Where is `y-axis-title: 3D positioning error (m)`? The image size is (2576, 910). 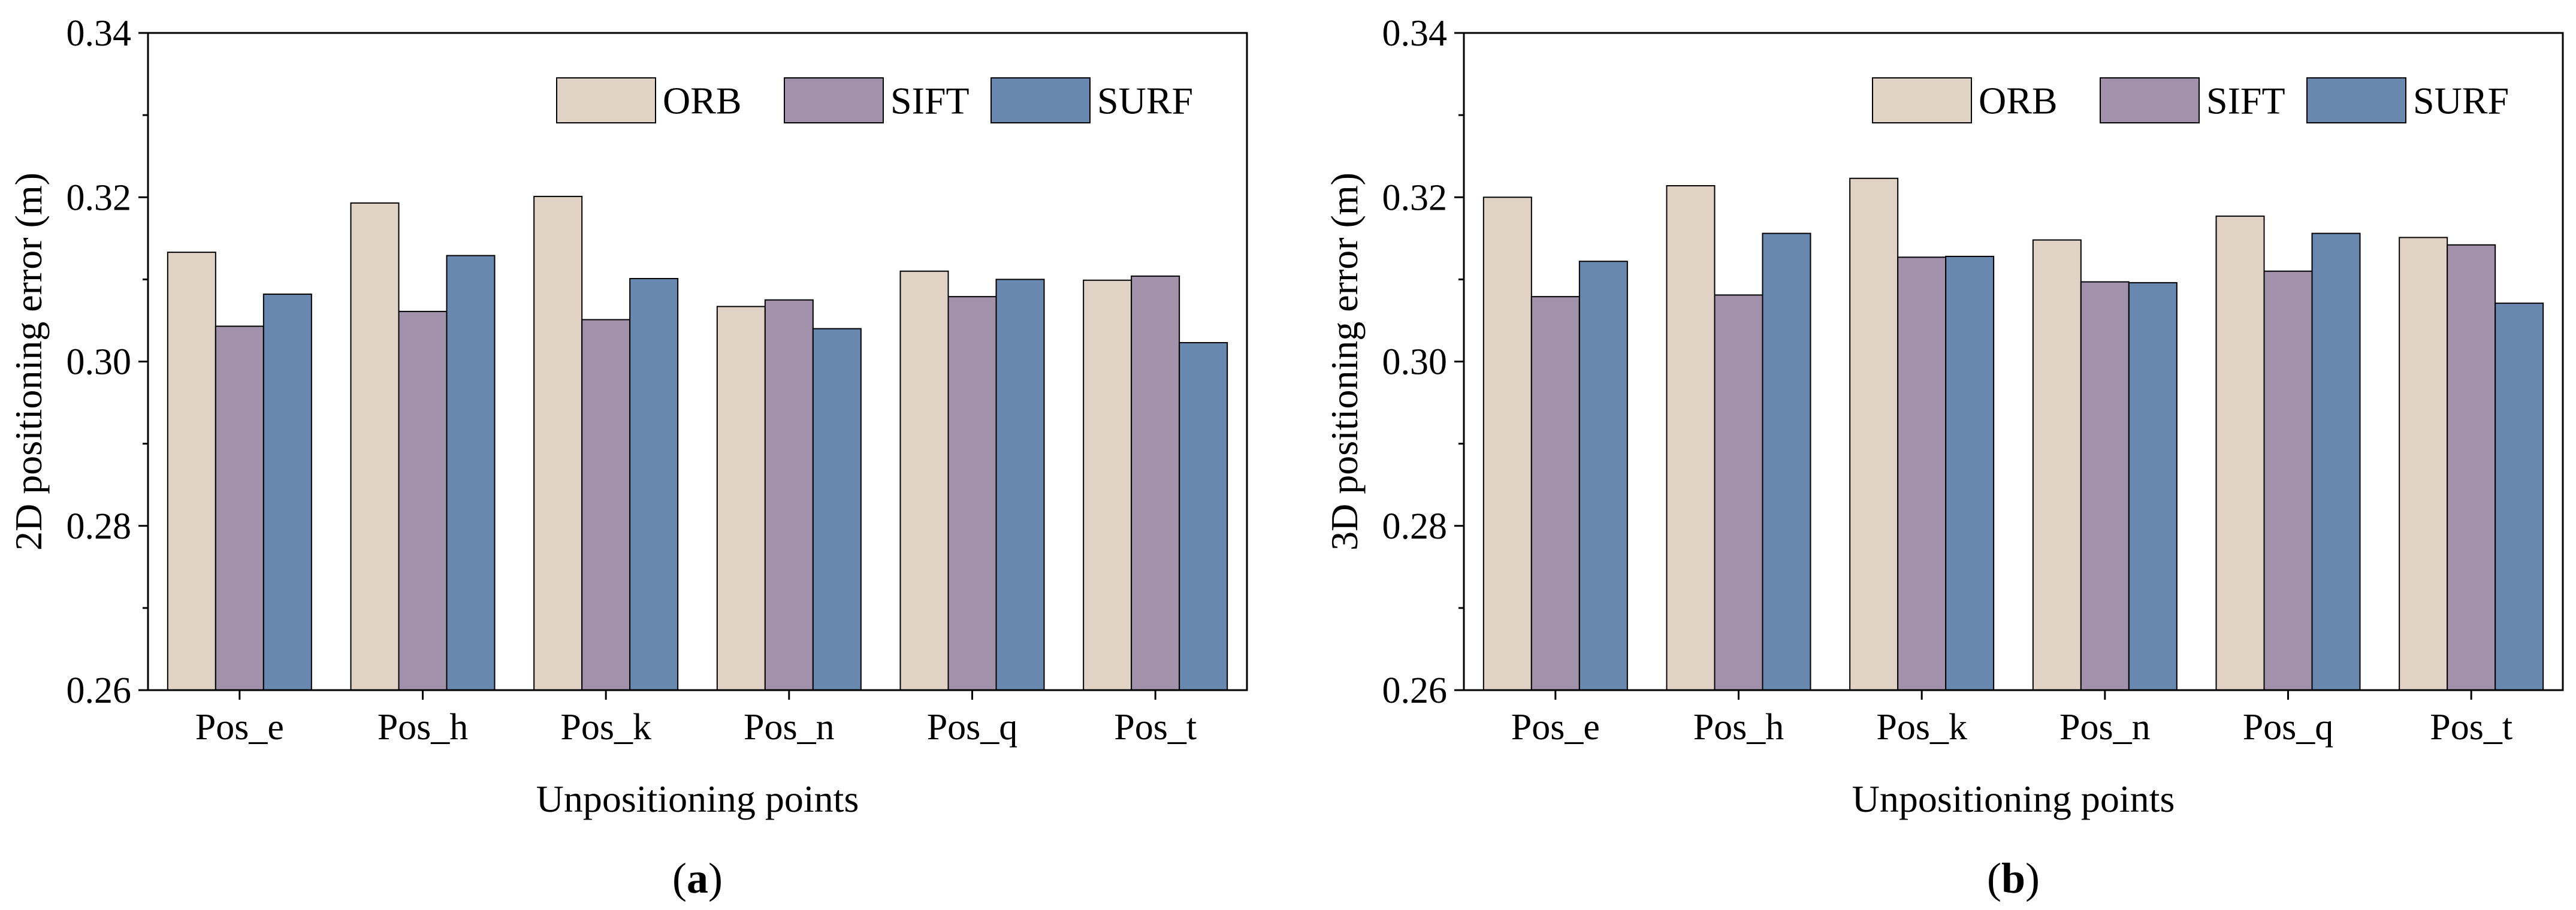 y-axis-title: 3D positioning error (m) is located at coordinates (1345, 362).